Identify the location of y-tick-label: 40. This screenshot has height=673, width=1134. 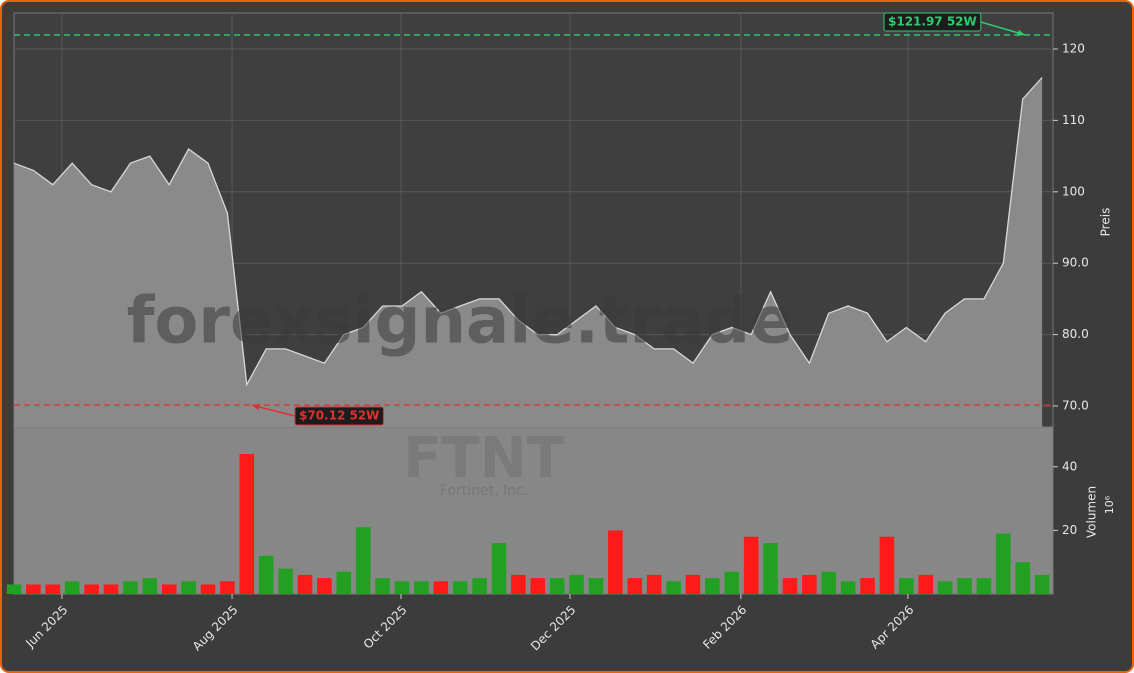
(1069, 466).